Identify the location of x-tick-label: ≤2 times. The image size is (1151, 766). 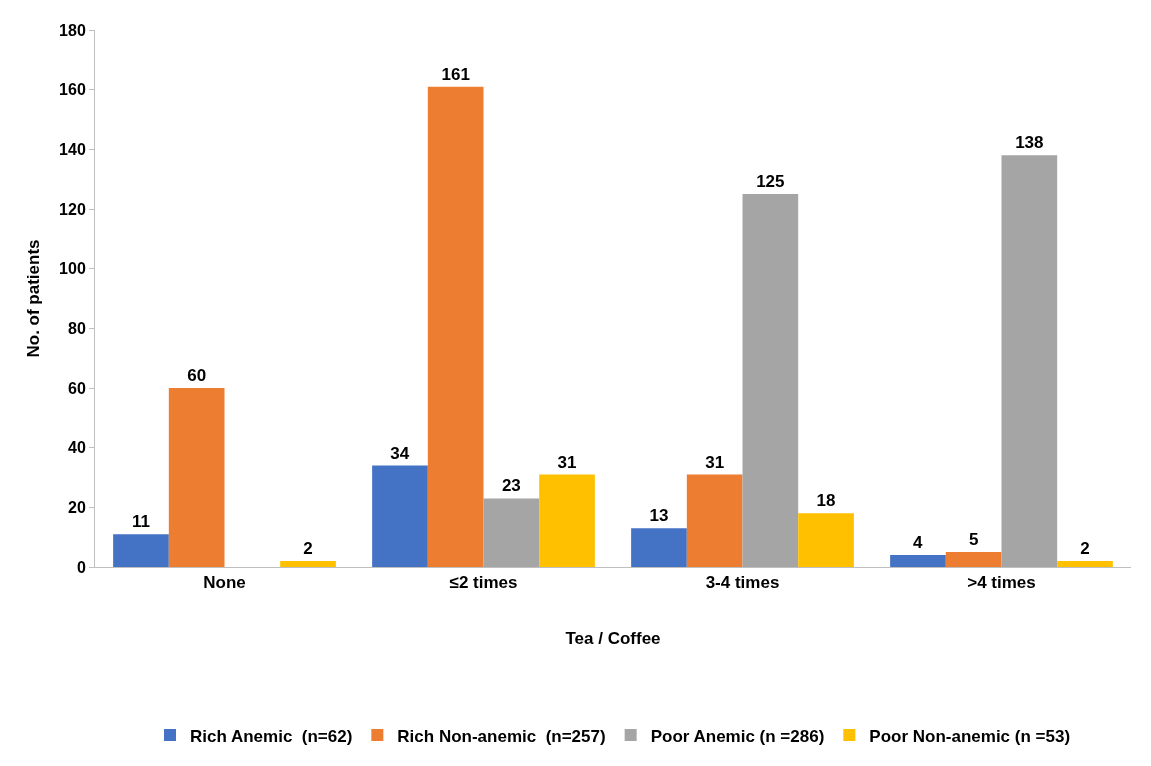
(483, 583).